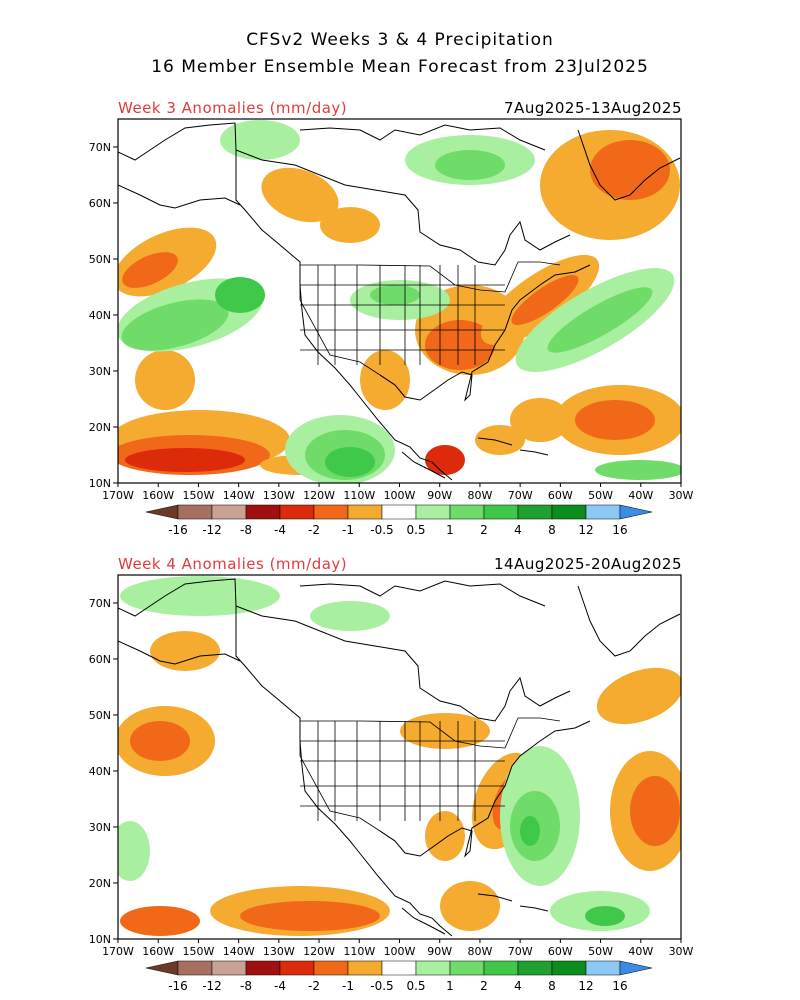 The height and width of the screenshot is (1000, 800). Describe the element at coordinates (400, 40) in the screenshot. I see `title-line-1: CFSv2 Weeks 3 & 4 Precipitation` at that location.